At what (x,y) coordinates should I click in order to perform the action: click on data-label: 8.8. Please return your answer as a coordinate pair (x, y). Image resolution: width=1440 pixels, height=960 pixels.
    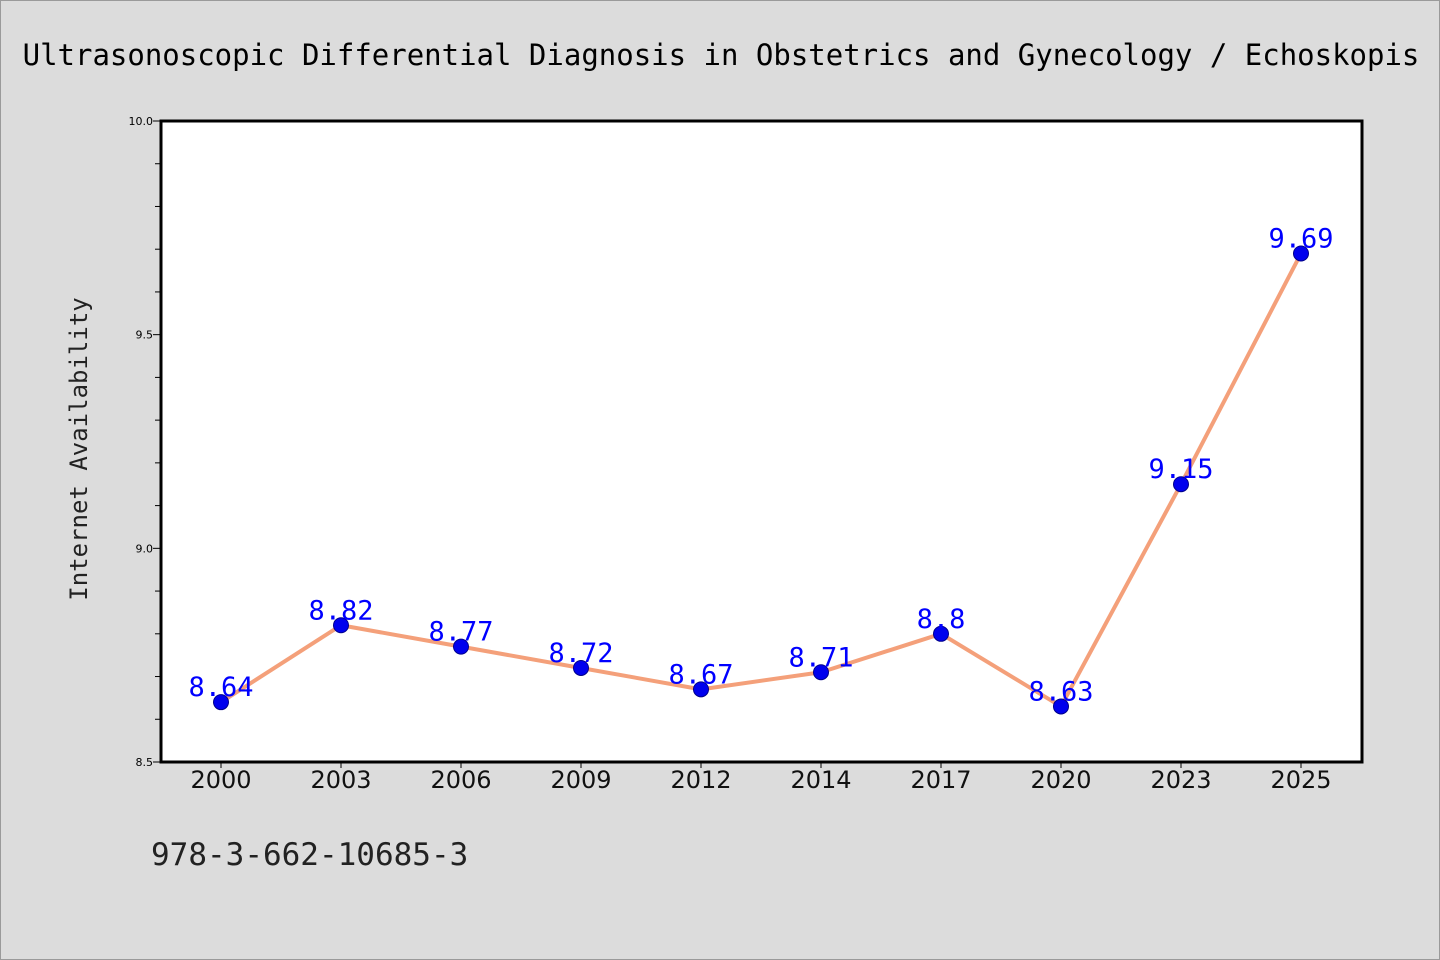
    Looking at the image, I should click on (941, 619).